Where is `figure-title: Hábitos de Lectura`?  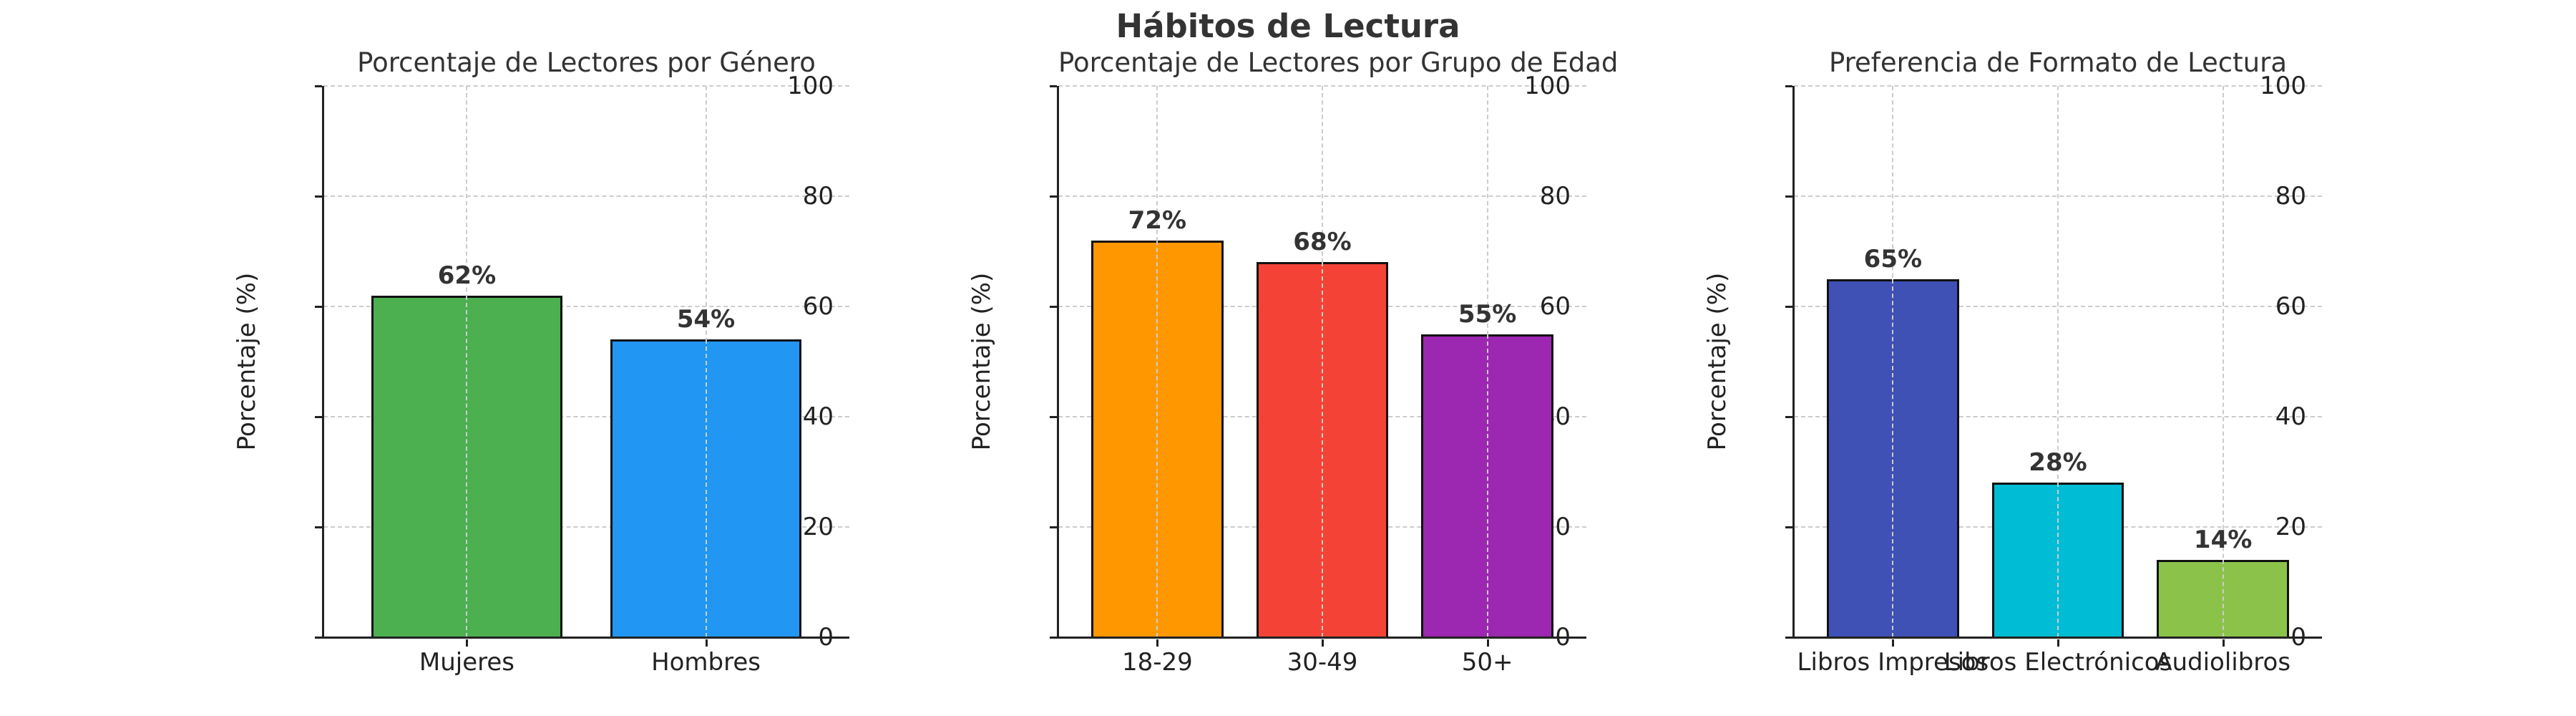 figure-title: Hábitos de Lectura is located at coordinates (1288, 26).